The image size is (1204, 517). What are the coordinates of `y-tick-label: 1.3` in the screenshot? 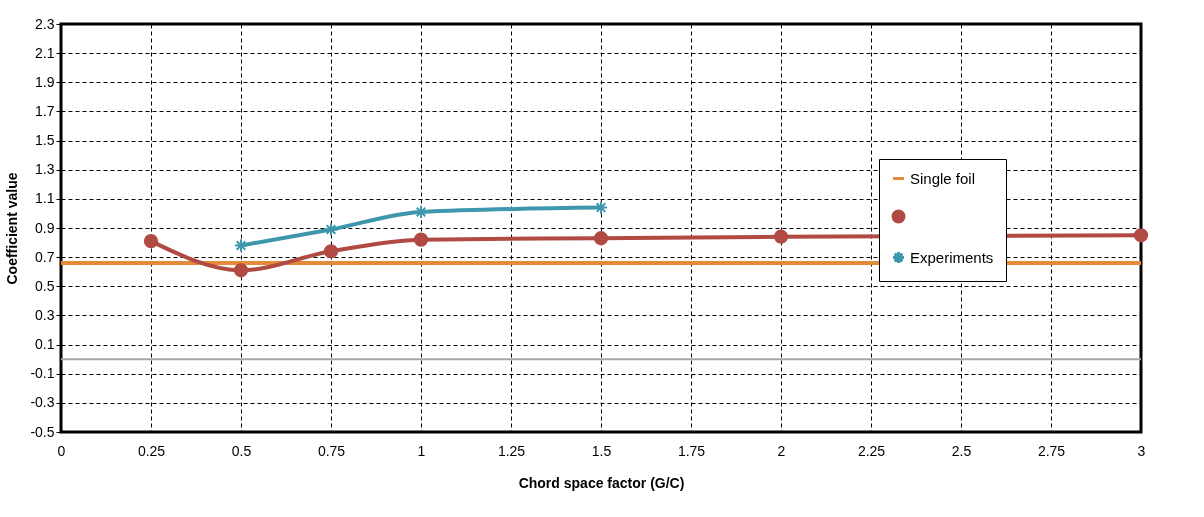 It's located at (45, 169).